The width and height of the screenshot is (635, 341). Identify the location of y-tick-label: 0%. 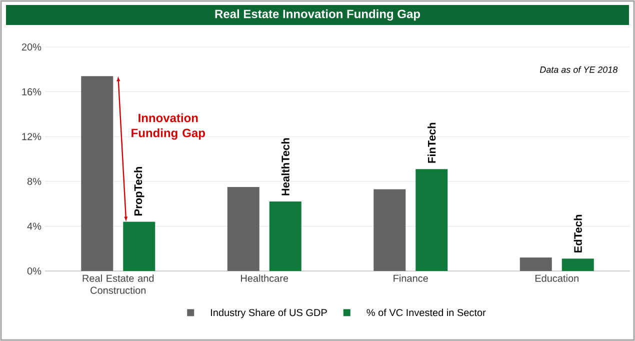
(34, 271).